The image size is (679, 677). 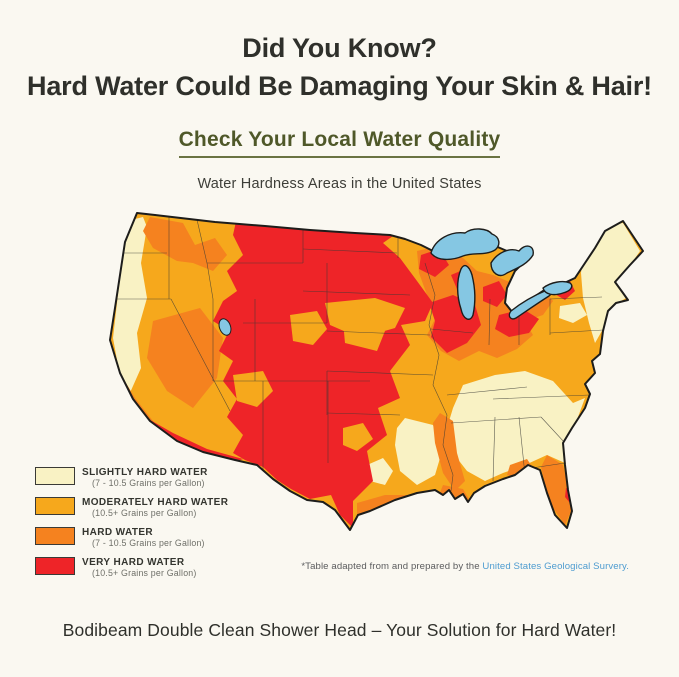 I want to click on legend-swatch-slightly, so click(x=55, y=476).